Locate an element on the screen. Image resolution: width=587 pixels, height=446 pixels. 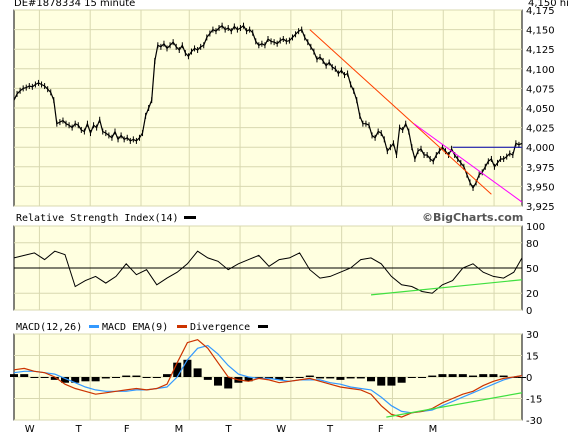
price-y-tick-label: 4,125 is located at coordinates (540, 50).